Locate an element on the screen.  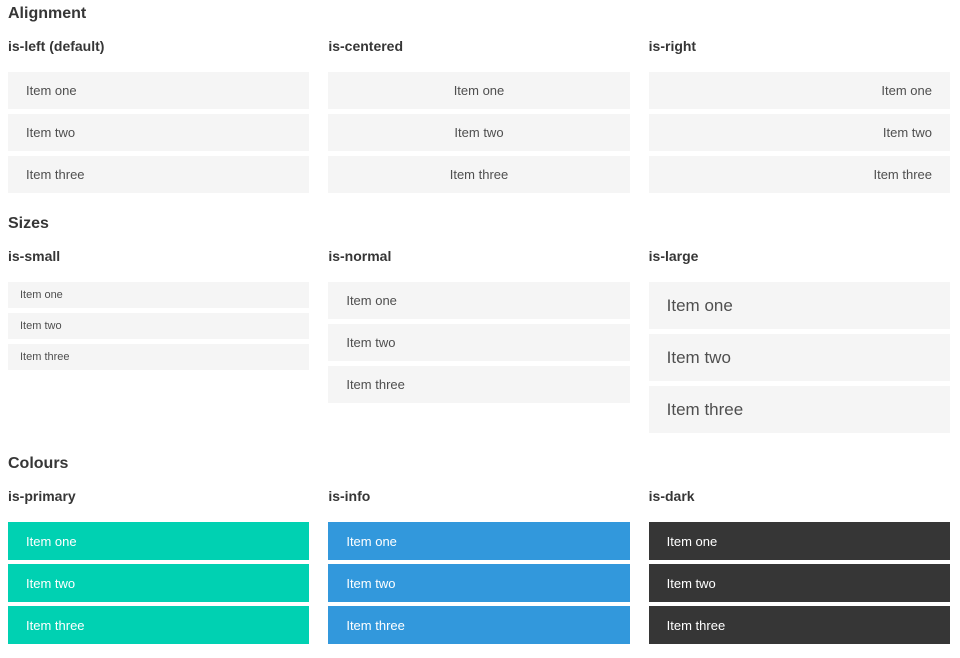
column-subtitle: is-left (default) is located at coordinates (56, 46).